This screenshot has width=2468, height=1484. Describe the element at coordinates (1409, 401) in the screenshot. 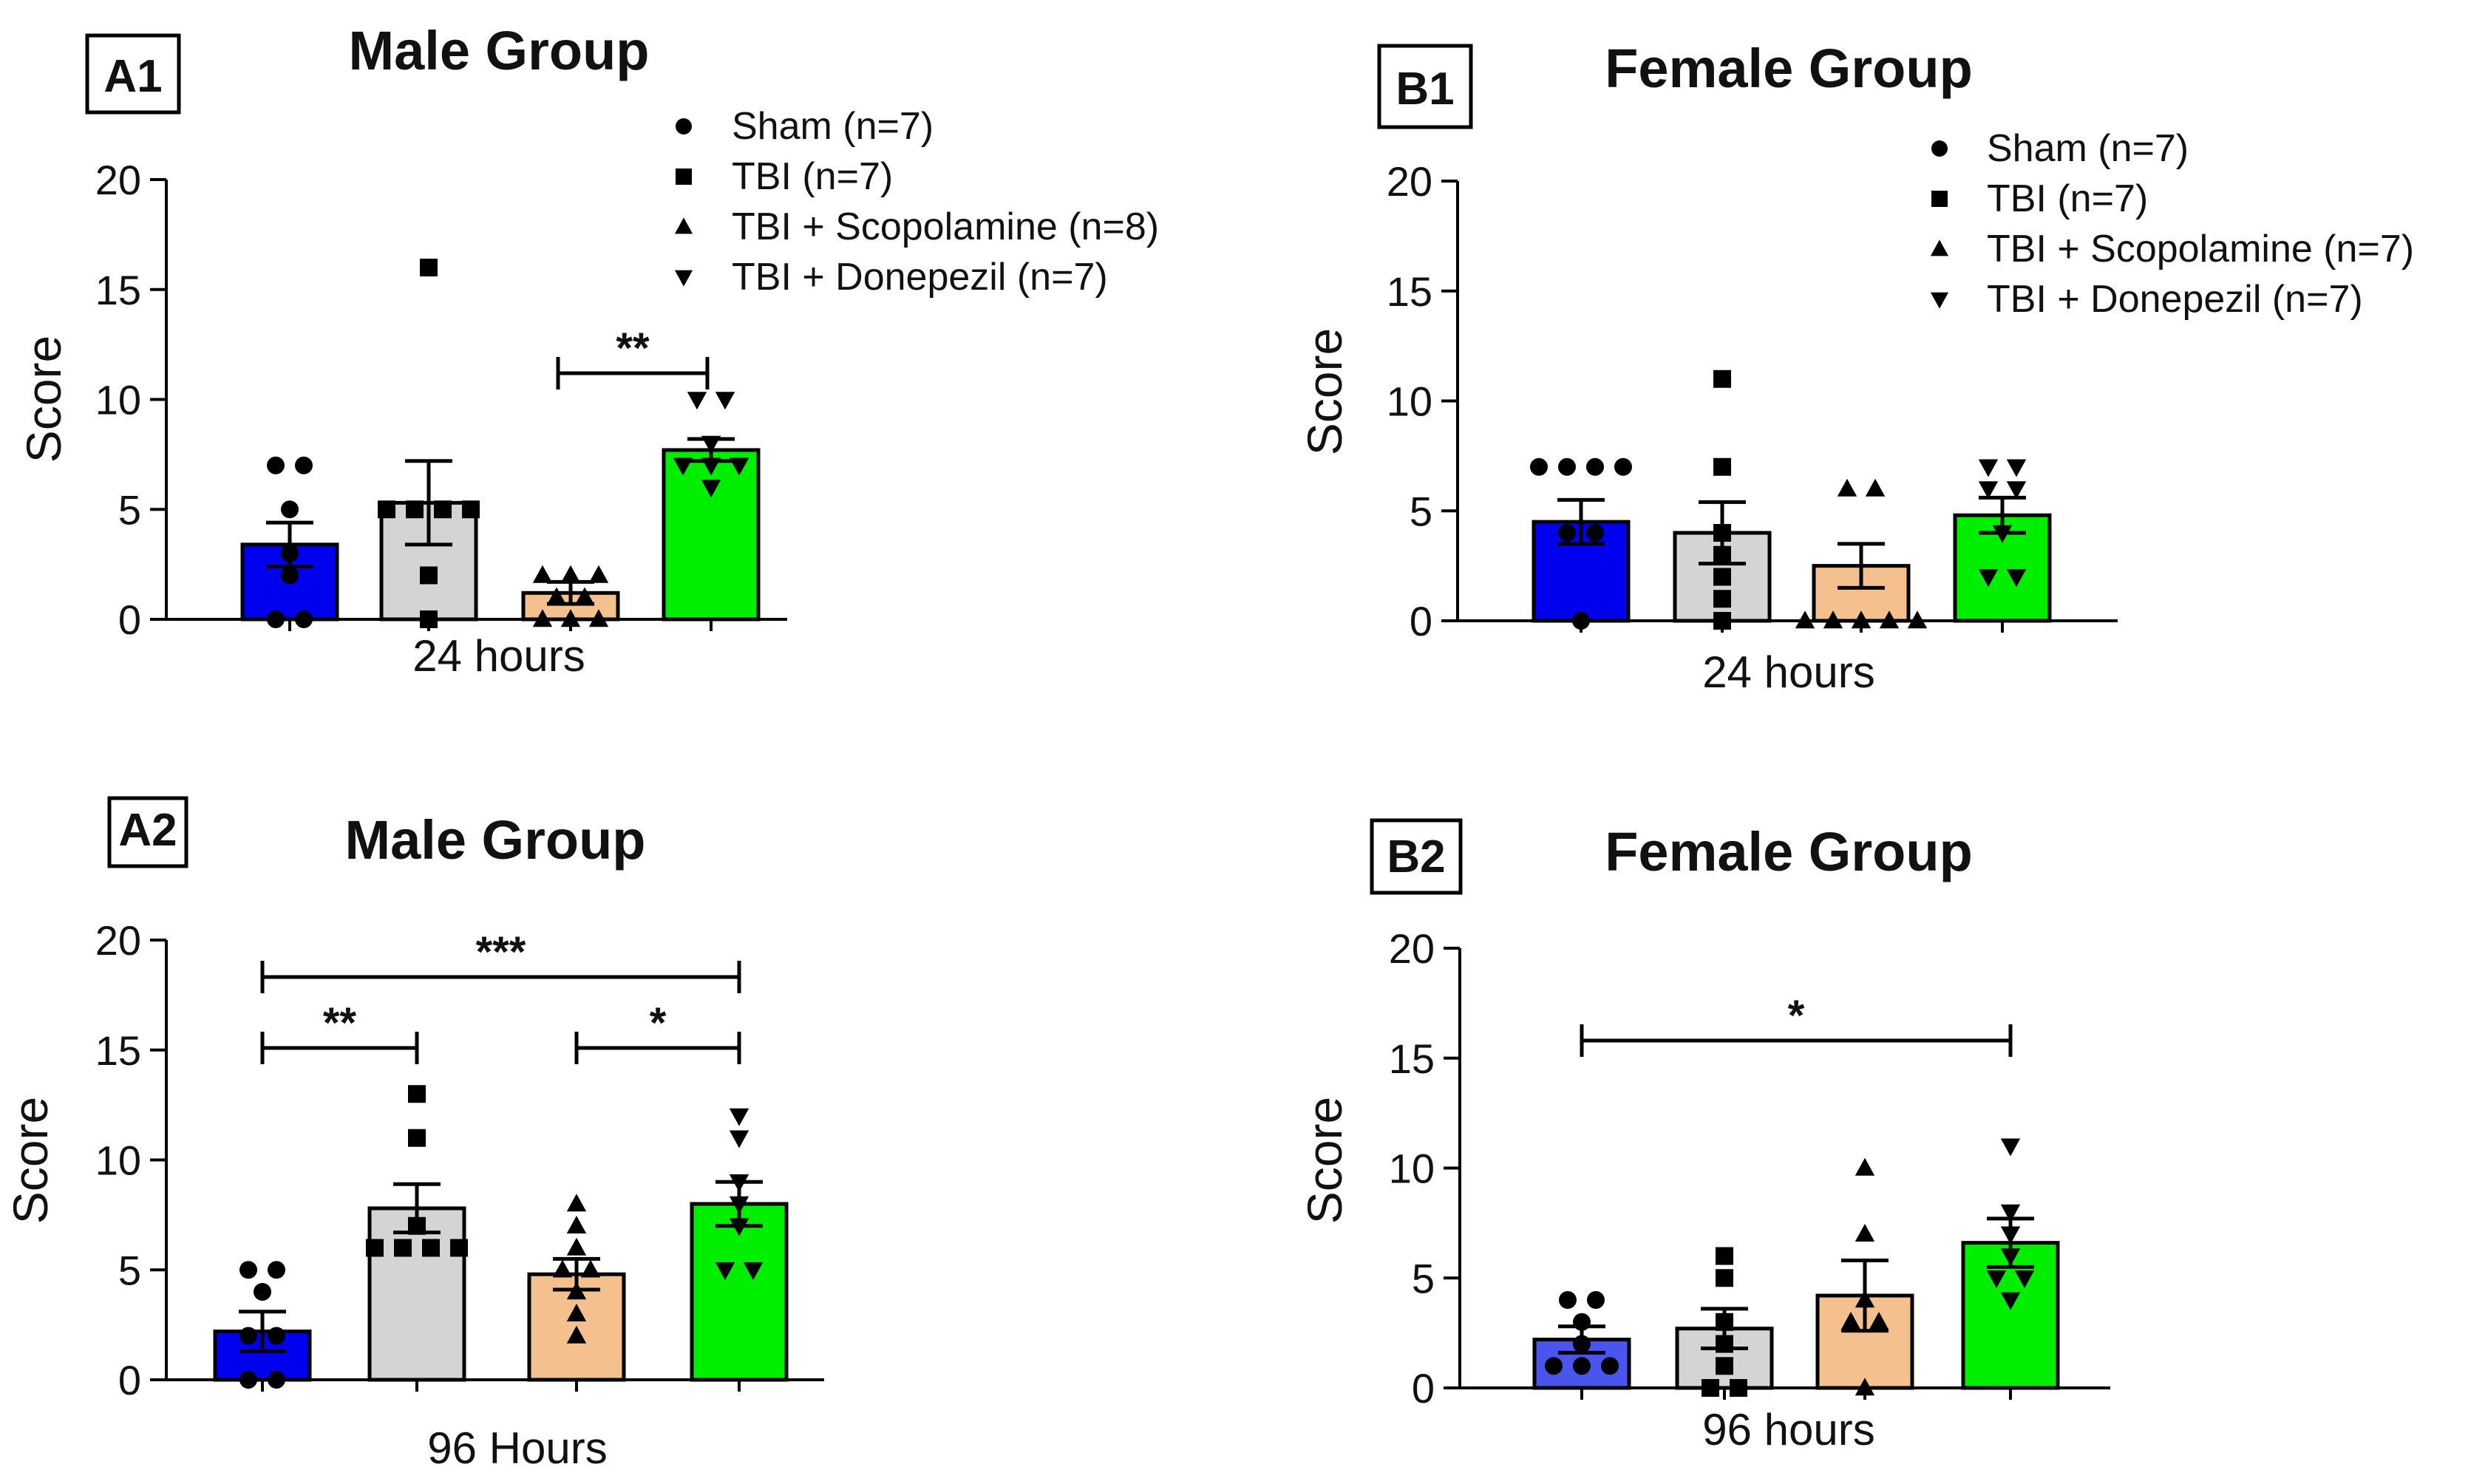

I see `y-tick-label: 10` at that location.